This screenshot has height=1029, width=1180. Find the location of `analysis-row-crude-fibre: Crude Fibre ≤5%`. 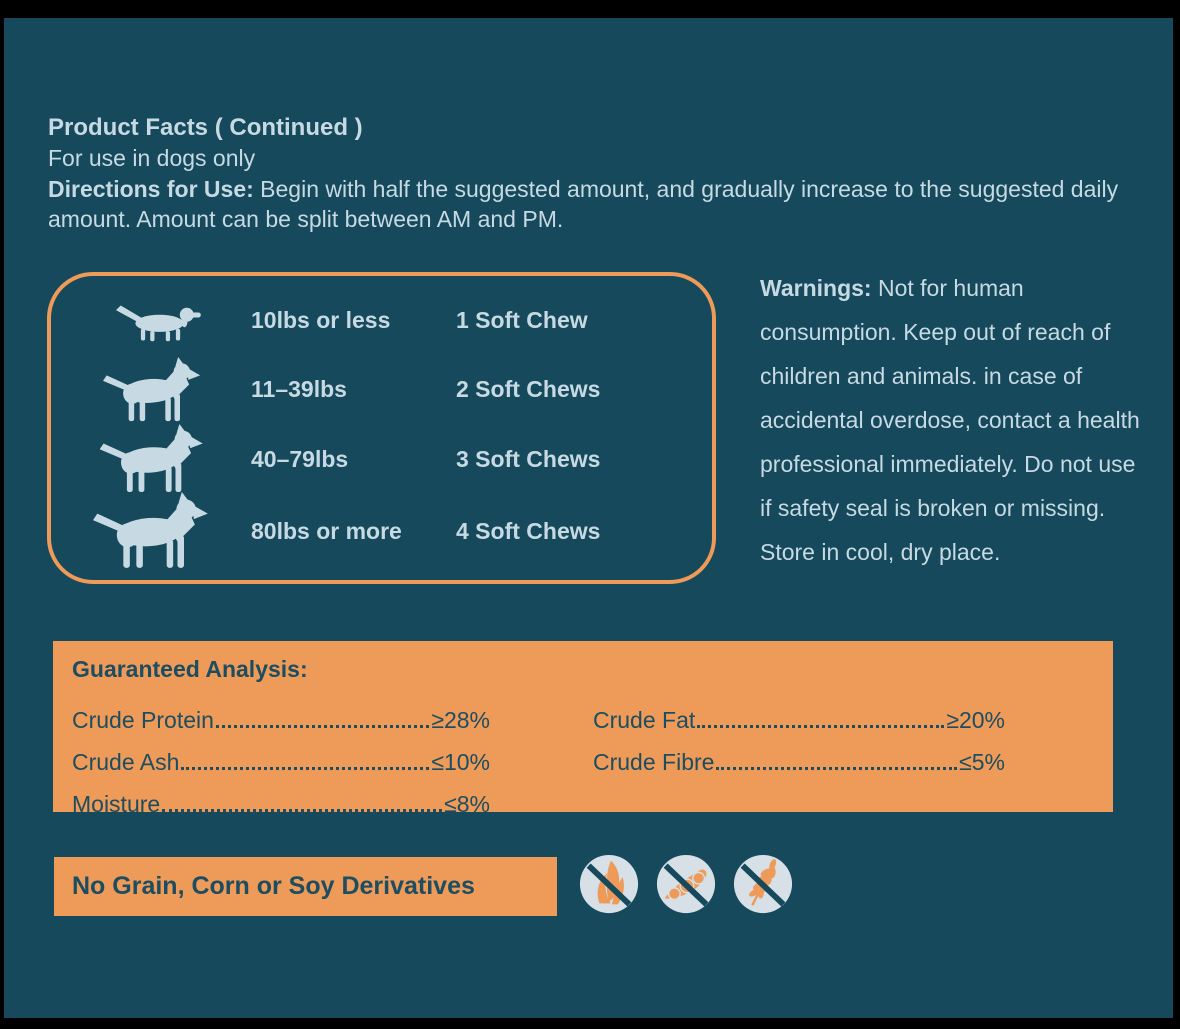

analysis-row-crude-fibre: Crude Fibre ≤5% is located at coordinates (799, 755).